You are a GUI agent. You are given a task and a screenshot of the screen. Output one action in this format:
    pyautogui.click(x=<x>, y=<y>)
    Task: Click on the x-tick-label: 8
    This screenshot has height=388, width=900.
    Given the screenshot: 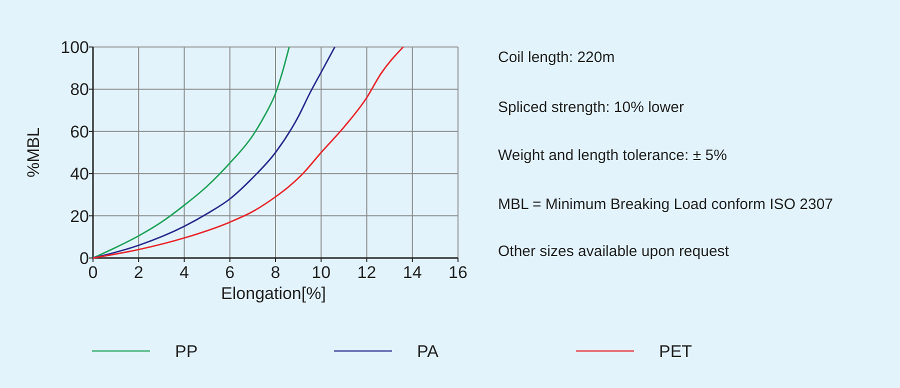 What is the action you would take?
    pyautogui.click(x=275, y=272)
    